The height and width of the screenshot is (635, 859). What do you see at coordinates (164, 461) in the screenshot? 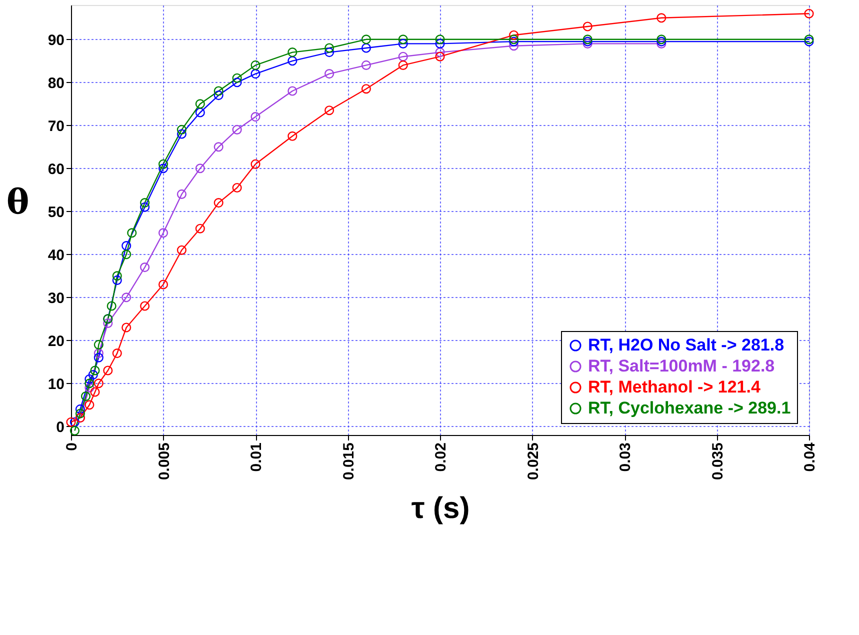
I see `x-tick-label: 0.005` at bounding box center [164, 461].